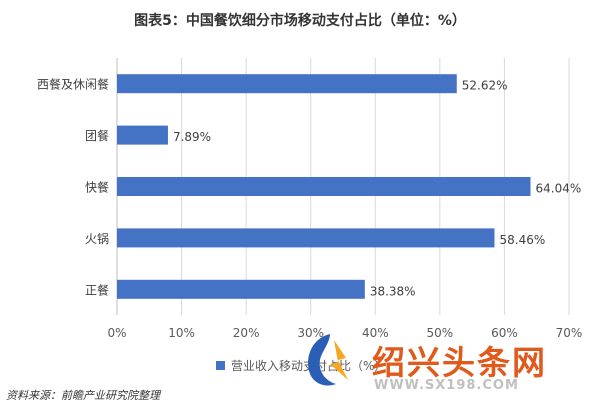  Describe the element at coordinates (246, 333) in the screenshot. I see `x-tick-label: 20%` at that location.